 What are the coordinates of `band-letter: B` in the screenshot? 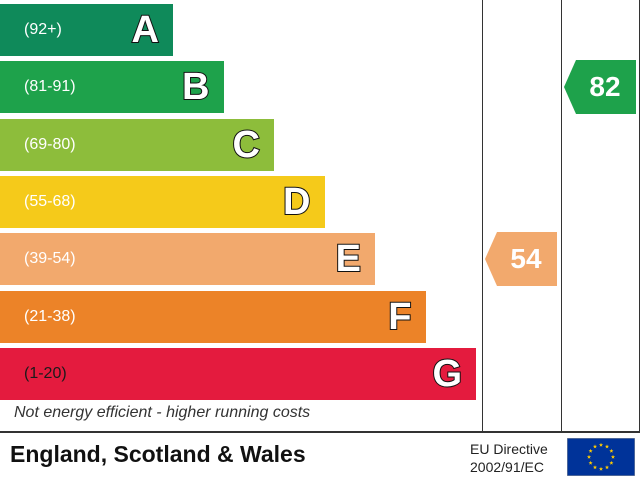 It's located at (195, 87).